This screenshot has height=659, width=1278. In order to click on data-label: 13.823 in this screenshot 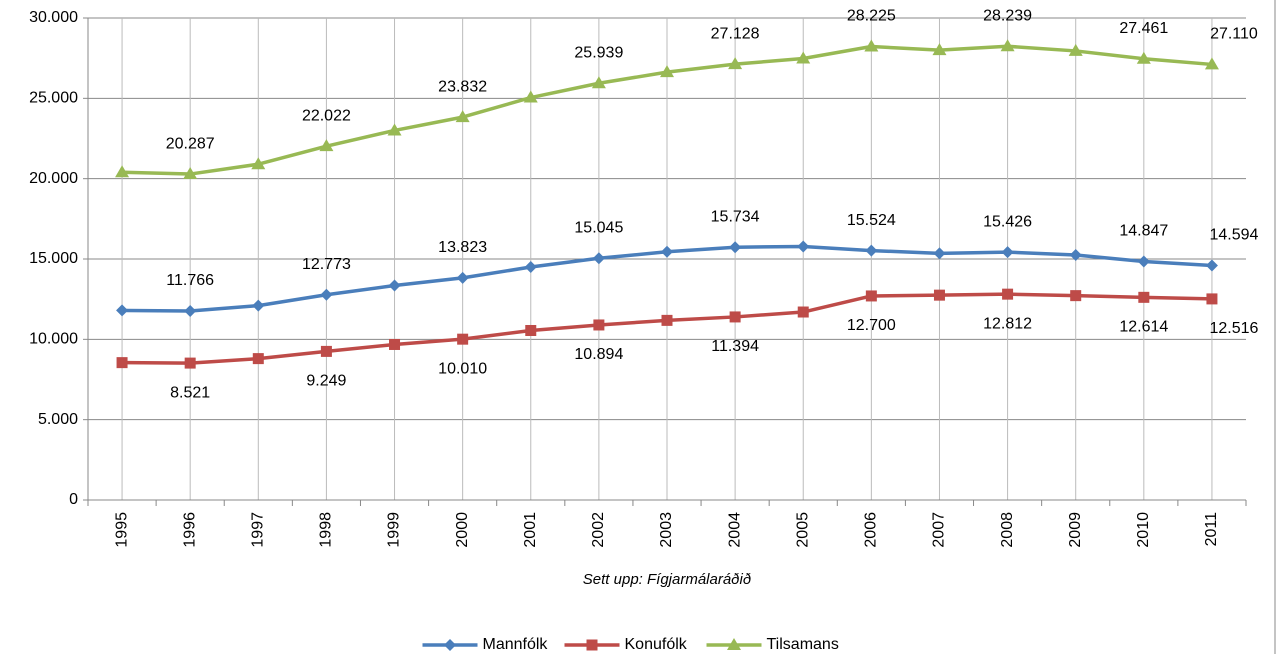, I will do `click(462, 247)`.